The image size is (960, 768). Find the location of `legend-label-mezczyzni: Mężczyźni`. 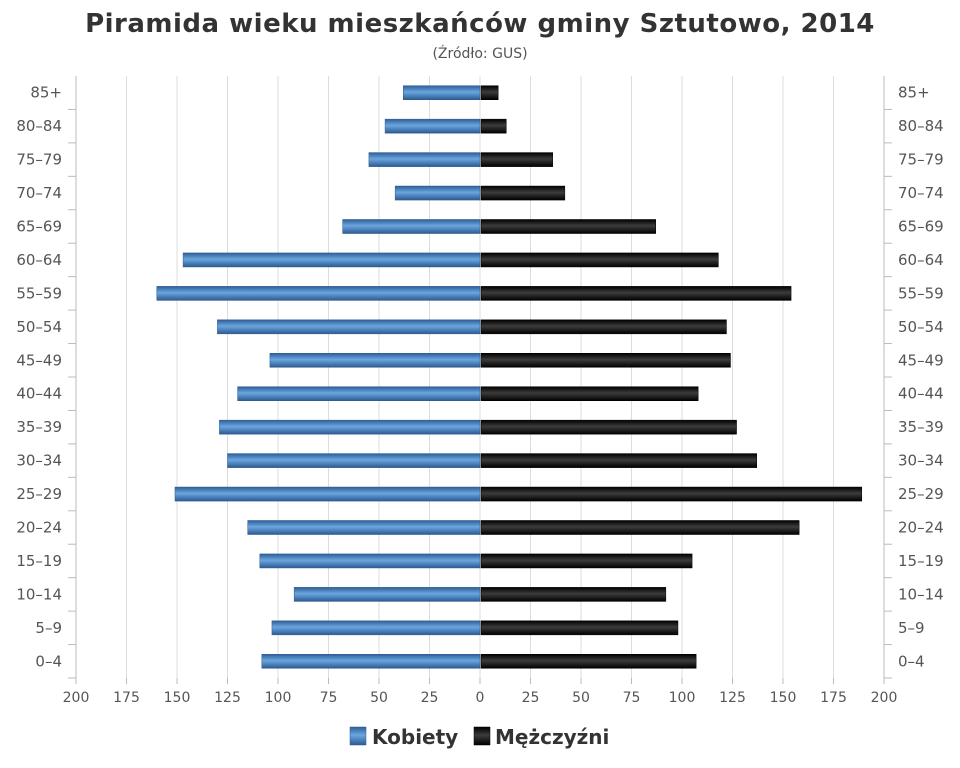

legend-label-mezczyzni: Mężczyźni is located at coordinates (552, 737).